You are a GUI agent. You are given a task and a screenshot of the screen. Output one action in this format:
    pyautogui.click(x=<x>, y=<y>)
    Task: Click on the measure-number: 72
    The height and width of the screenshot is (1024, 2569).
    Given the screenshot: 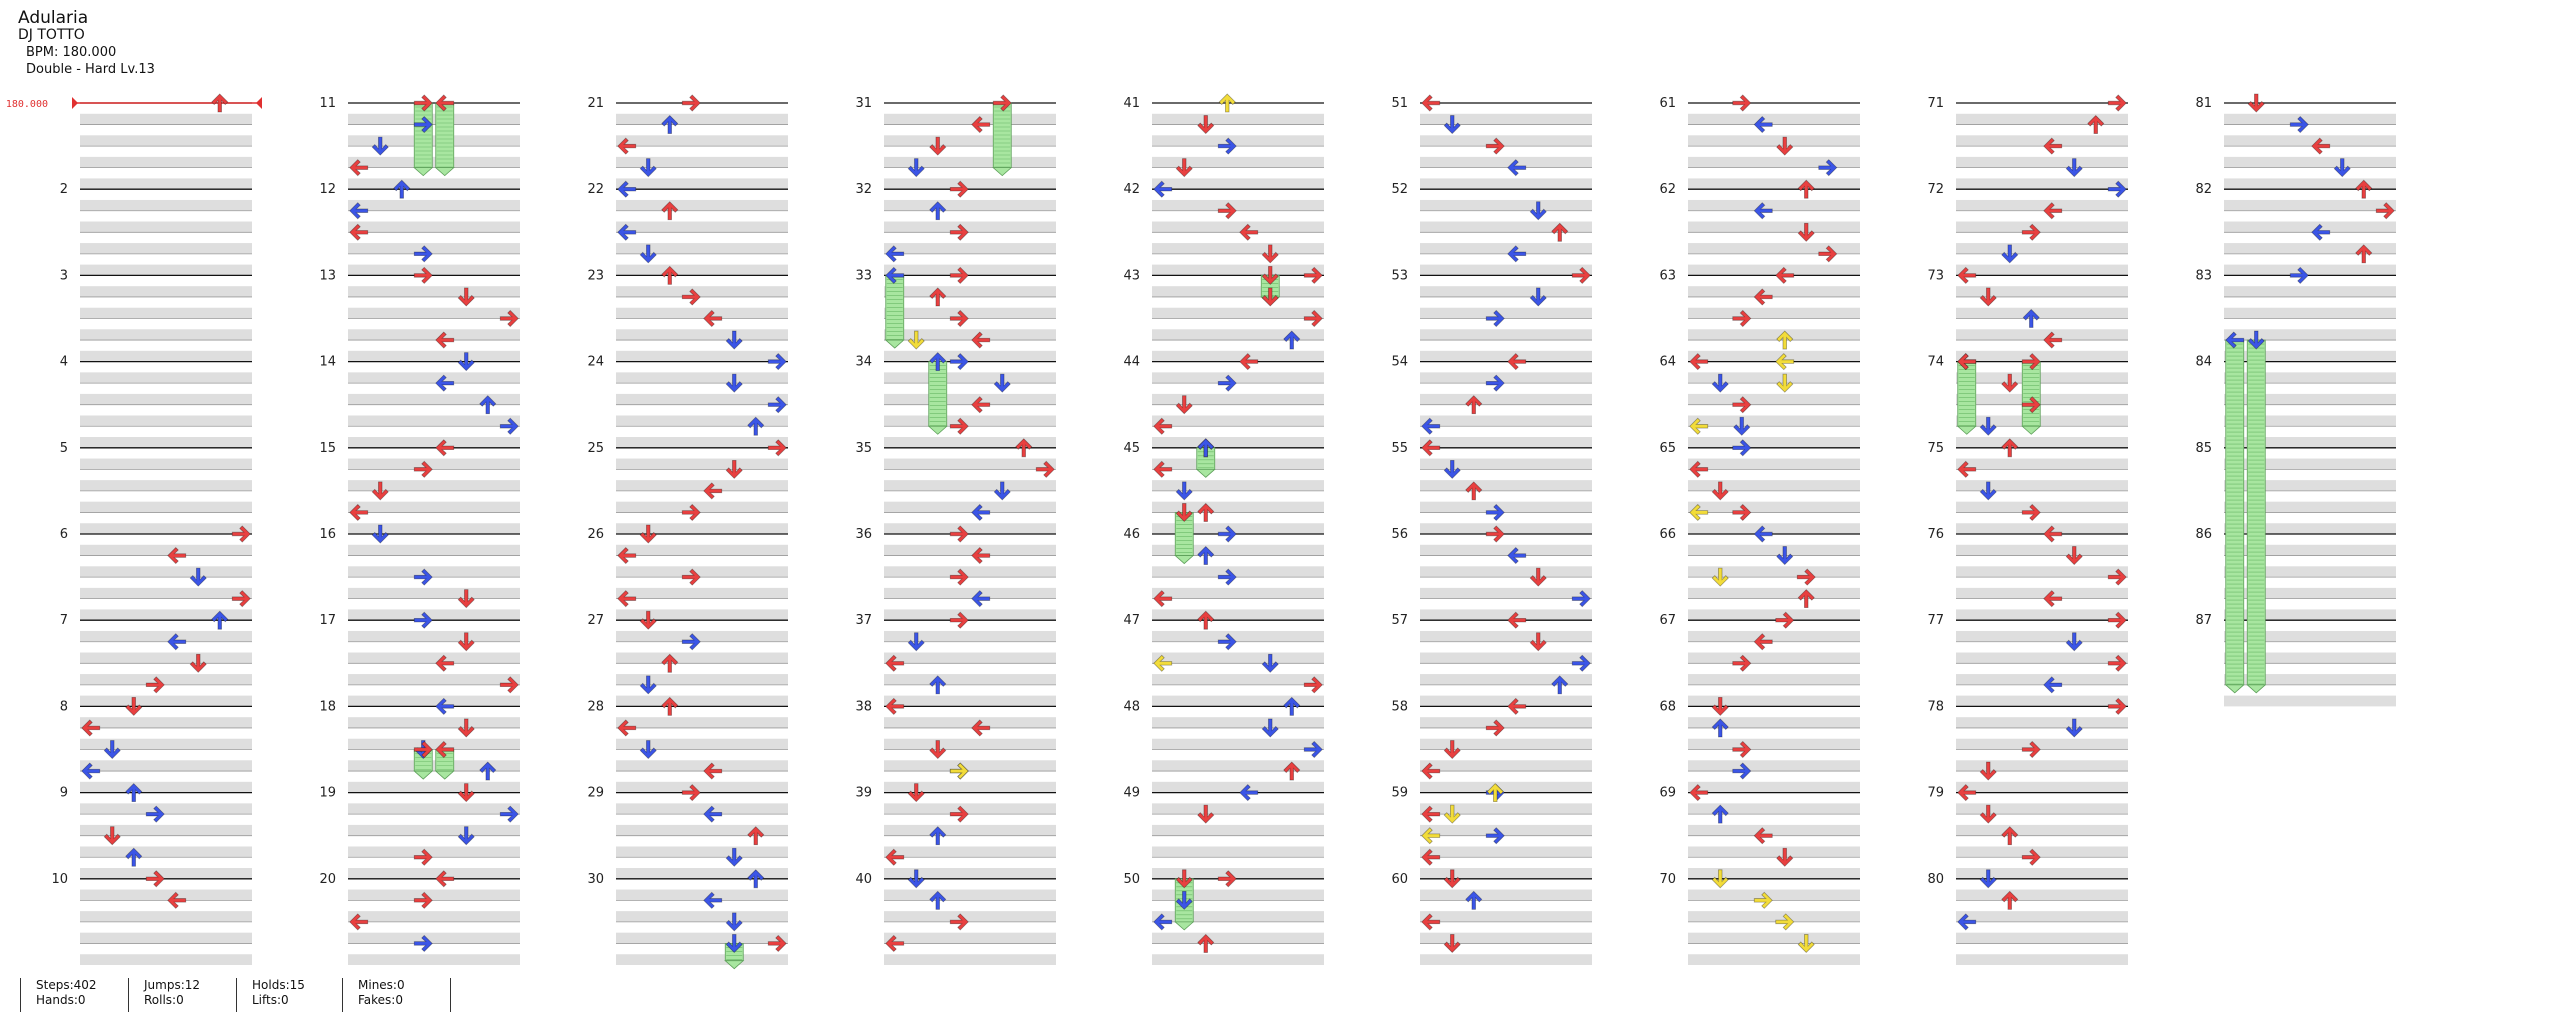 What is the action you would take?
    pyautogui.click(x=1935, y=189)
    